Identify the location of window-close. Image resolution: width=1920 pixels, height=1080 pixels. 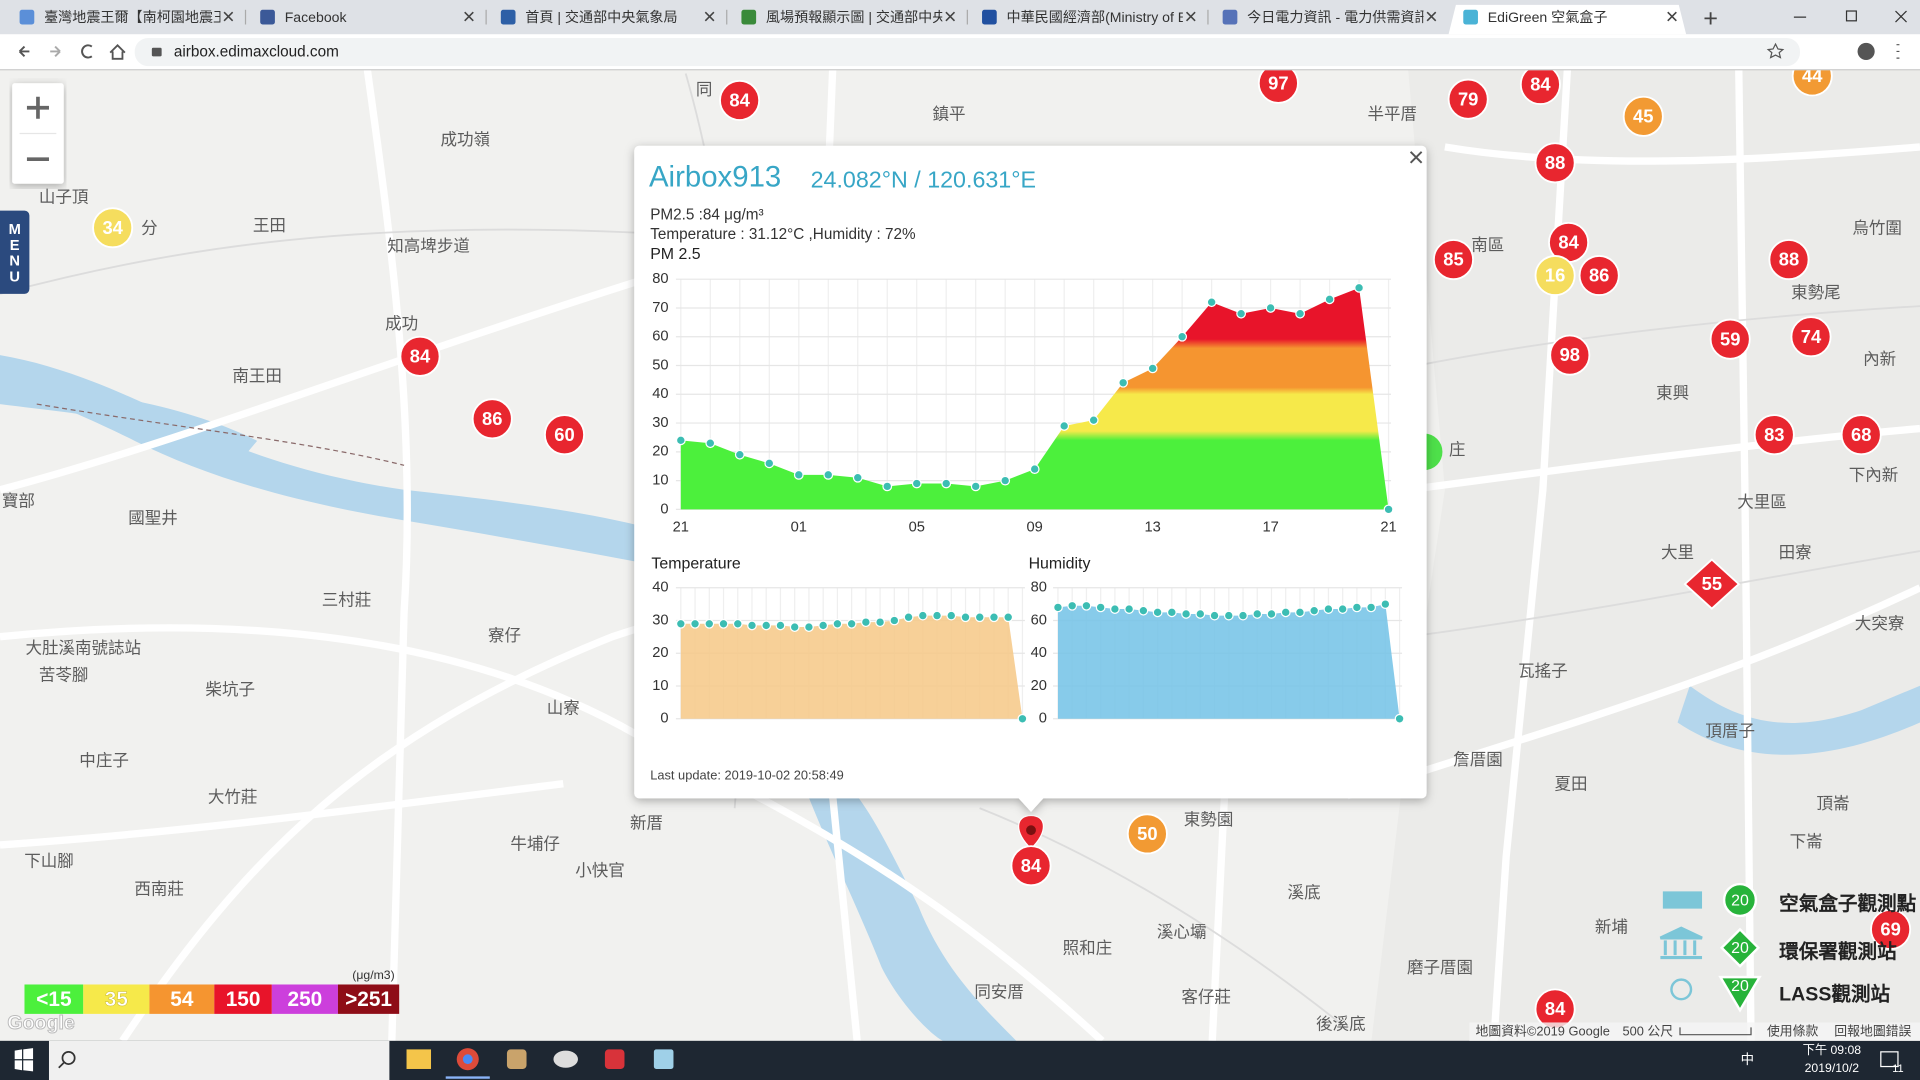
(1901, 16).